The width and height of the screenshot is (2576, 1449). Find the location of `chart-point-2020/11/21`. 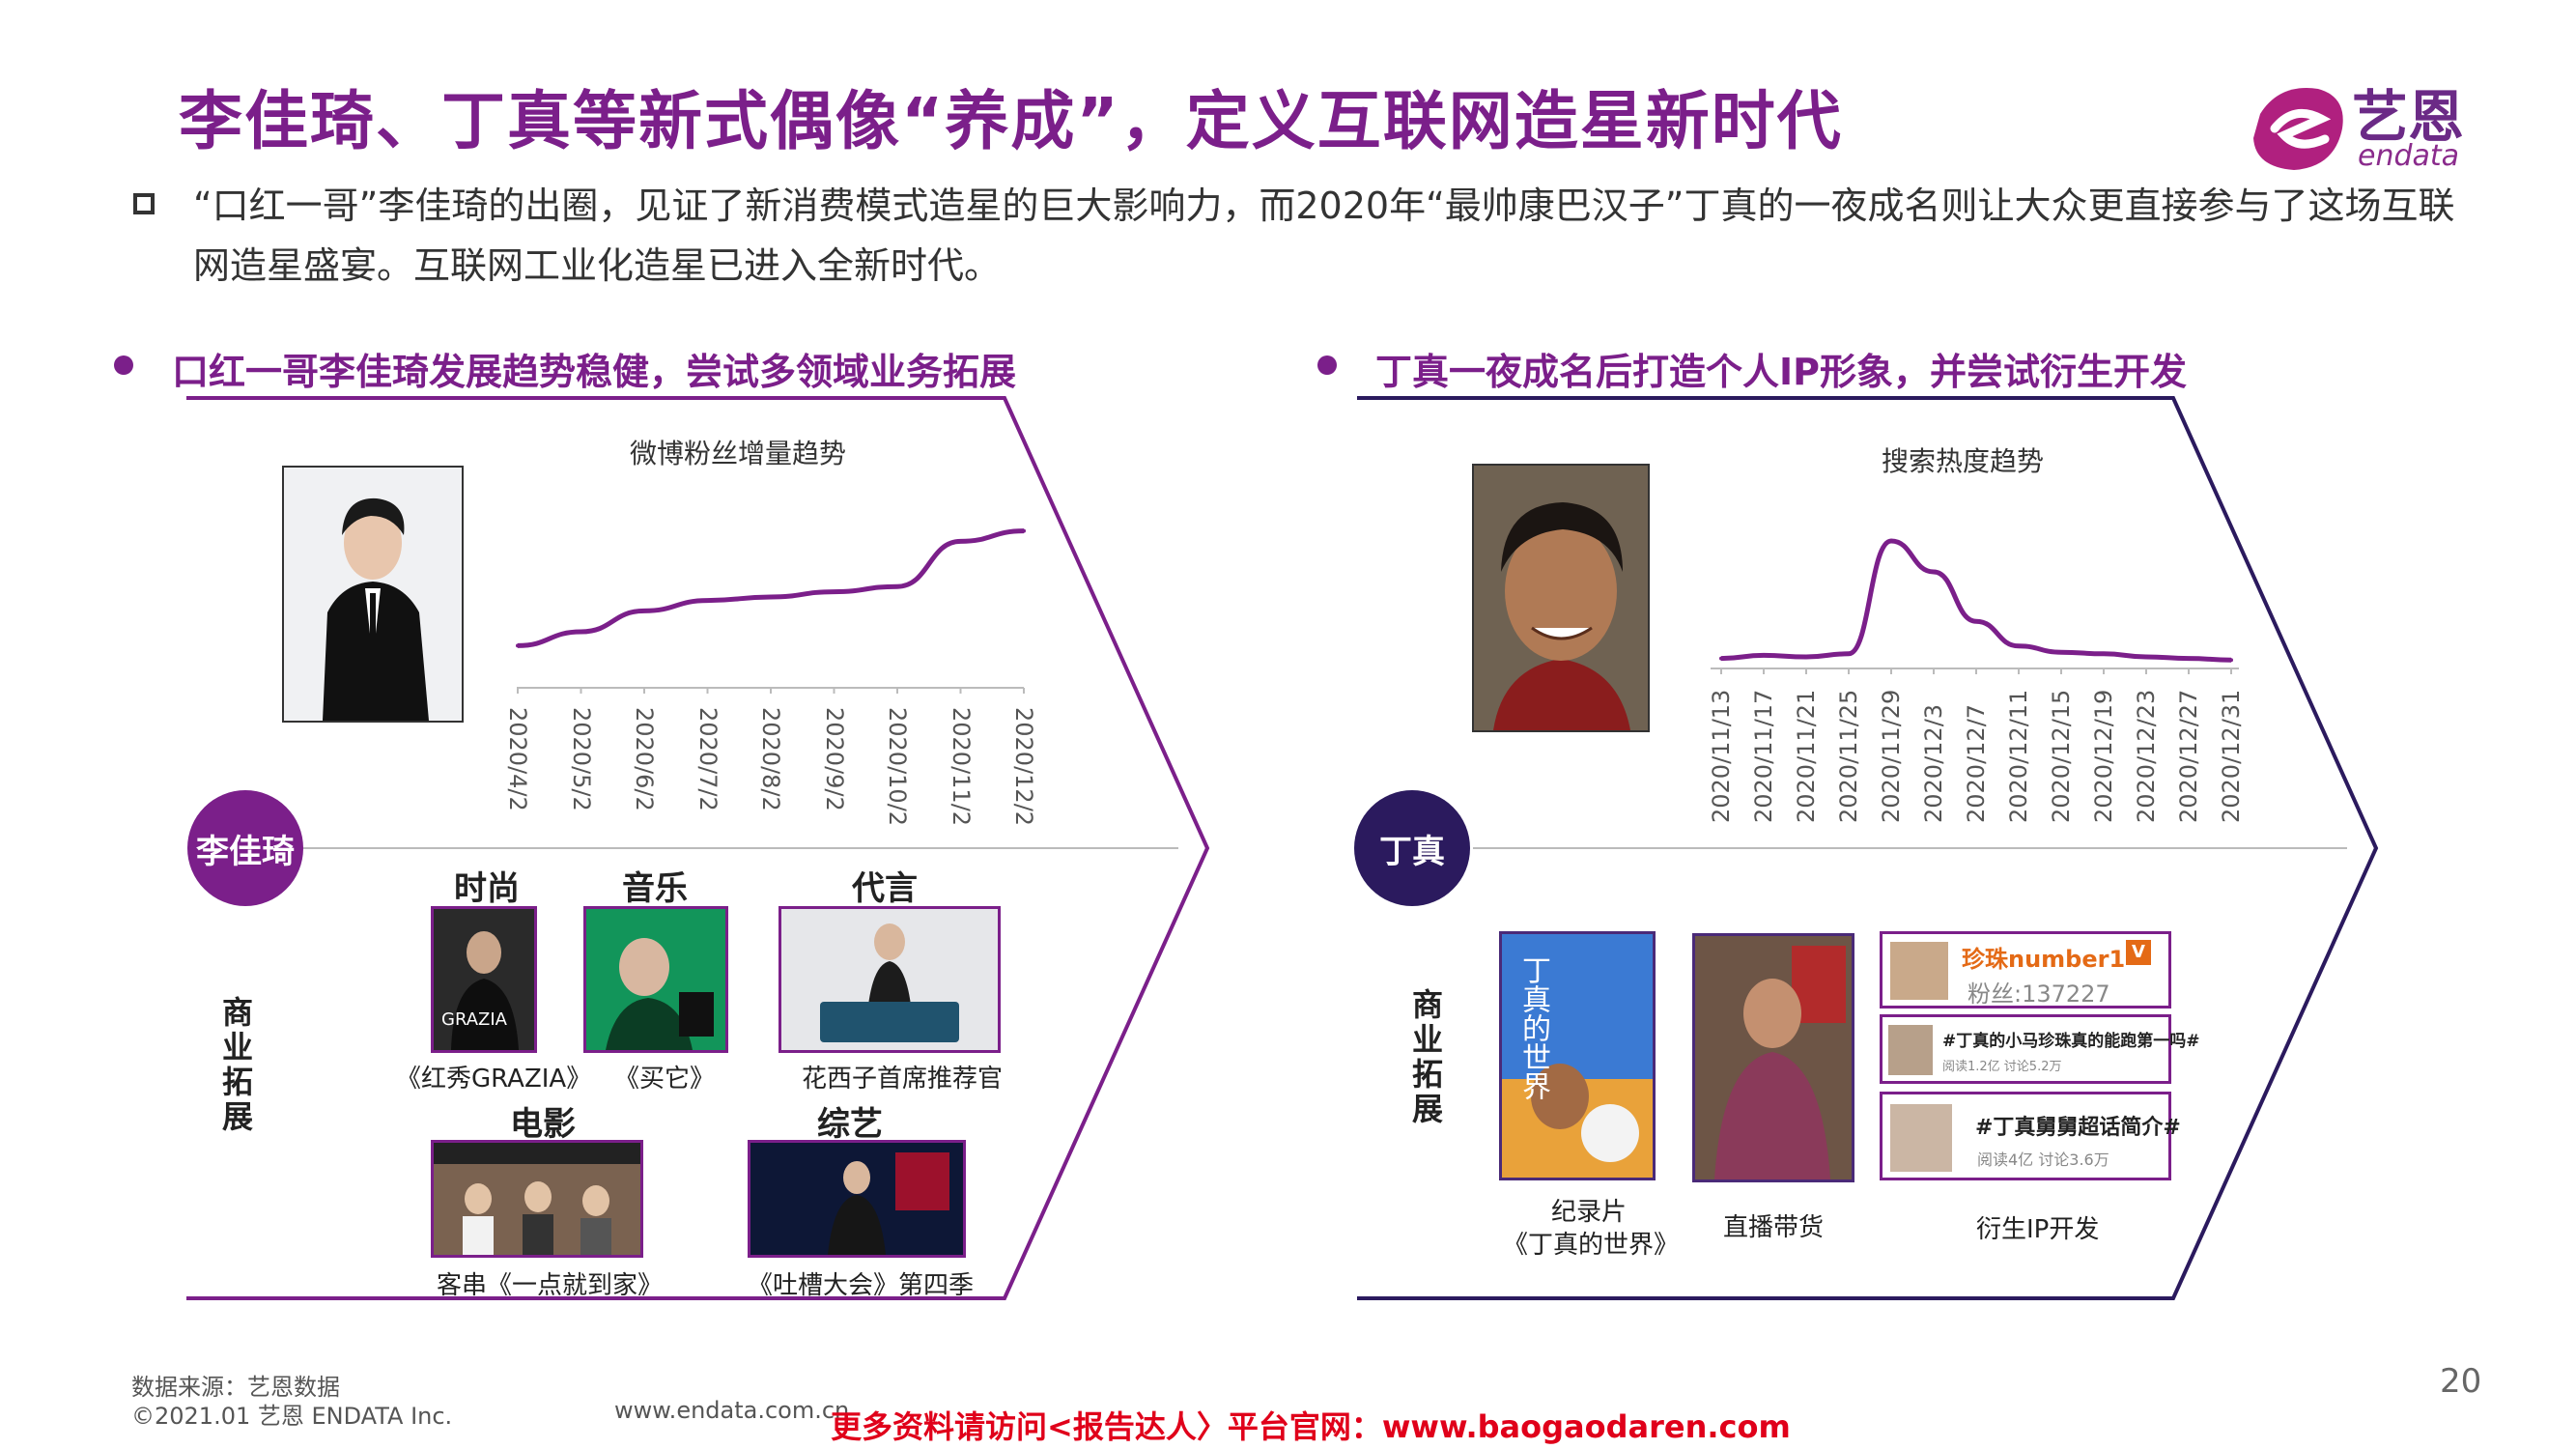

chart-point-2020/11/21 is located at coordinates (1806, 657).